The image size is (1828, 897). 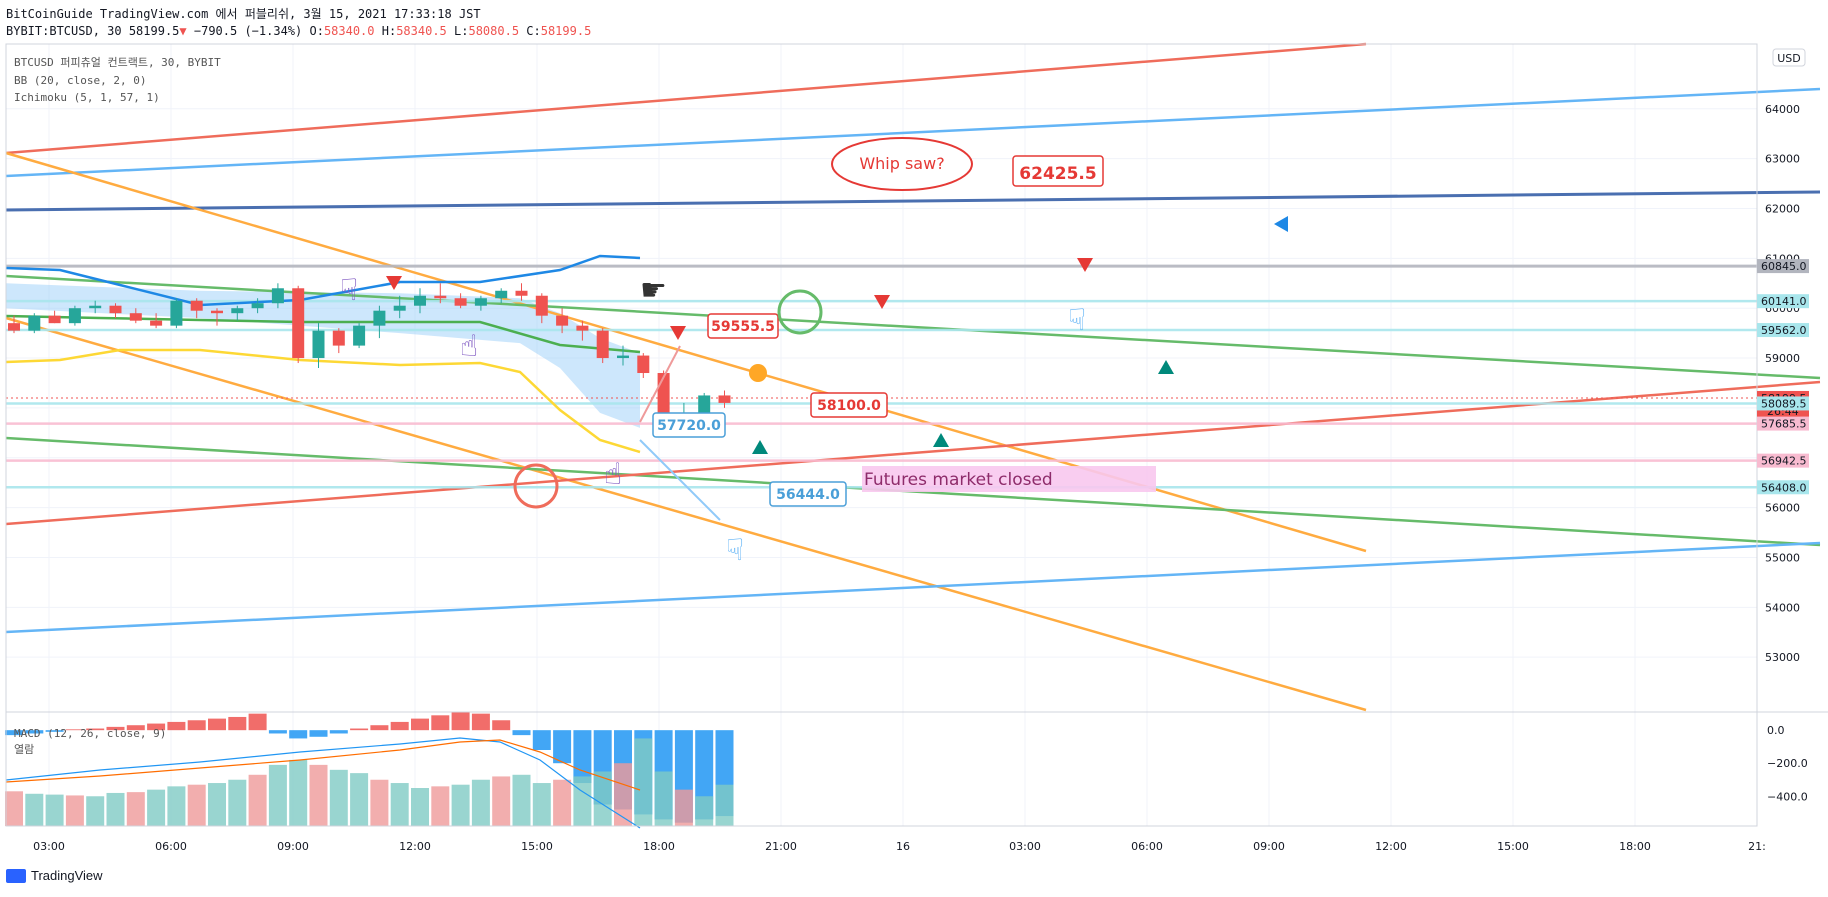 What do you see at coordinates (1789, 57) in the screenshot?
I see `currency-badge` at bounding box center [1789, 57].